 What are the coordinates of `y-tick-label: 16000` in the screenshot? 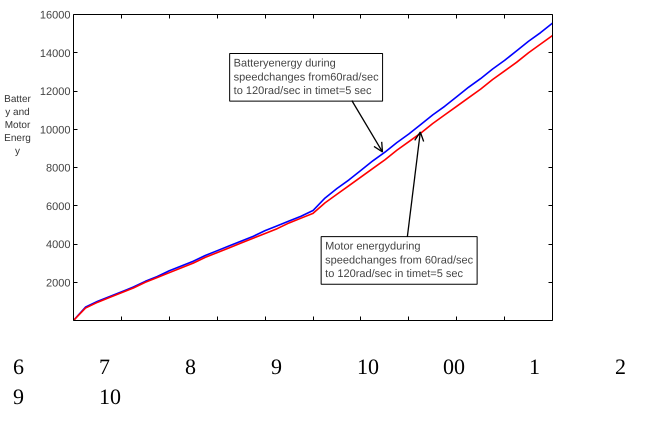 It's located at (55, 16).